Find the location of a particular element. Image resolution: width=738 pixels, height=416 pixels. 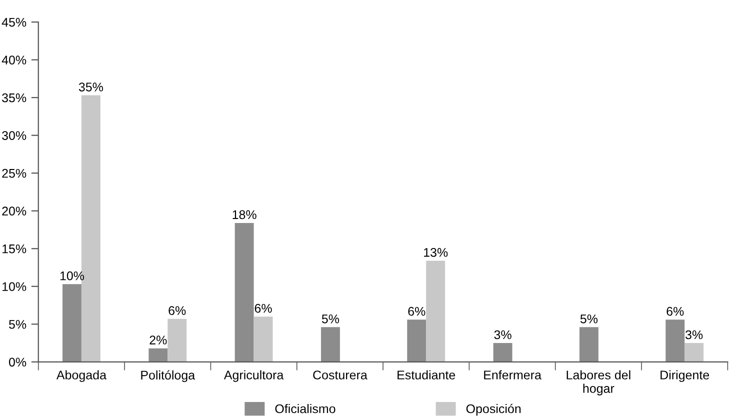

x-tick-label: Abogada is located at coordinates (81, 376).